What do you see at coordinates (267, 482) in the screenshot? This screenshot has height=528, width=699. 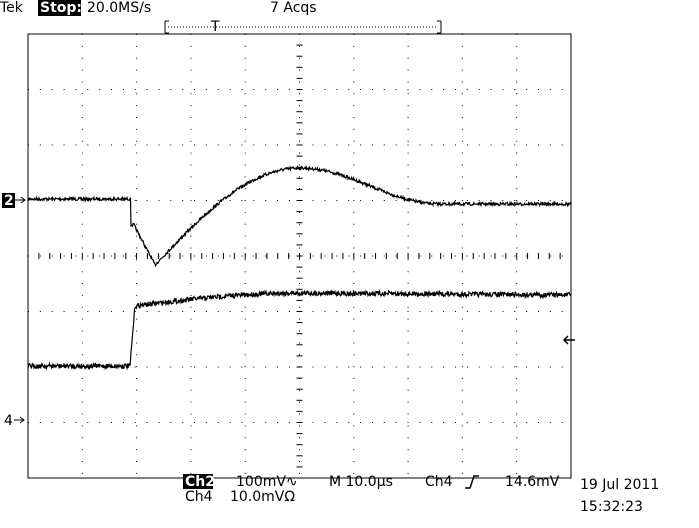 I see `ch2-scale: 100mV∿` at bounding box center [267, 482].